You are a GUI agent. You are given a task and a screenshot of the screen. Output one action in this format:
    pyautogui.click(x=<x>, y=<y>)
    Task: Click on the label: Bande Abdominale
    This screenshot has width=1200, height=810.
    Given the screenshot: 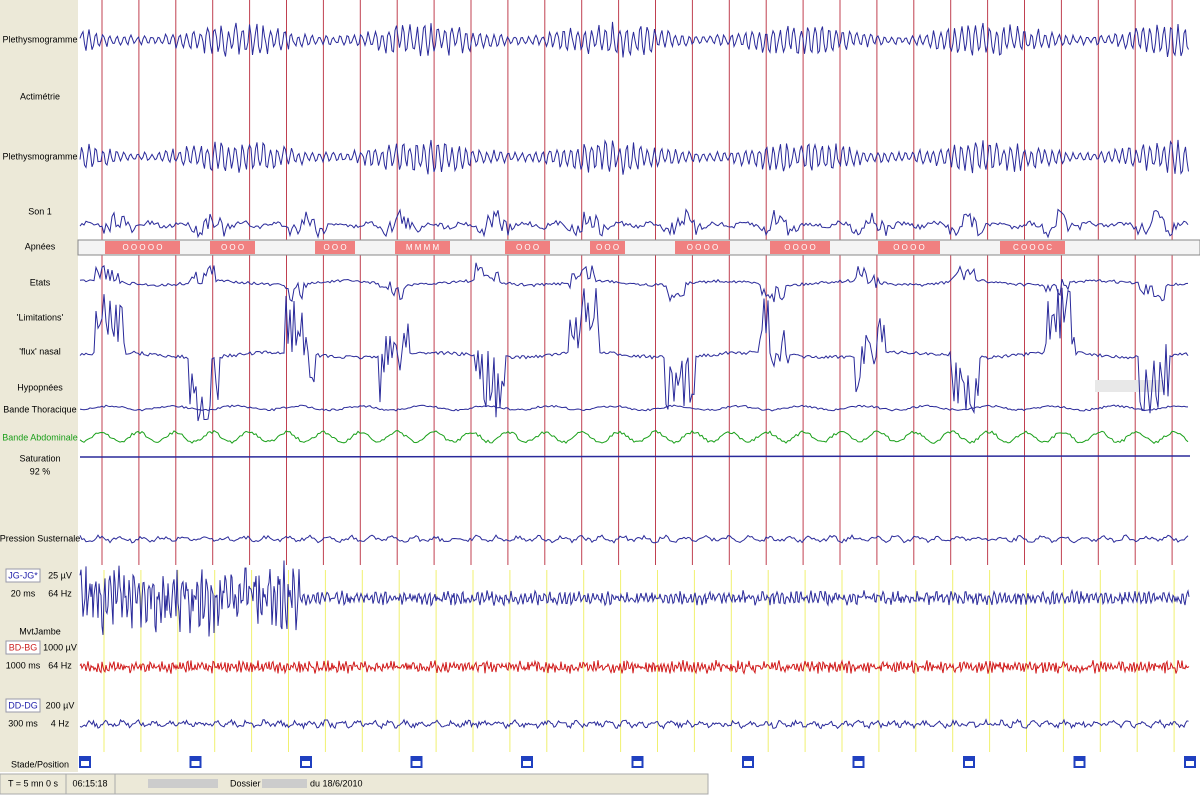 What is the action you would take?
    pyautogui.click(x=40, y=437)
    